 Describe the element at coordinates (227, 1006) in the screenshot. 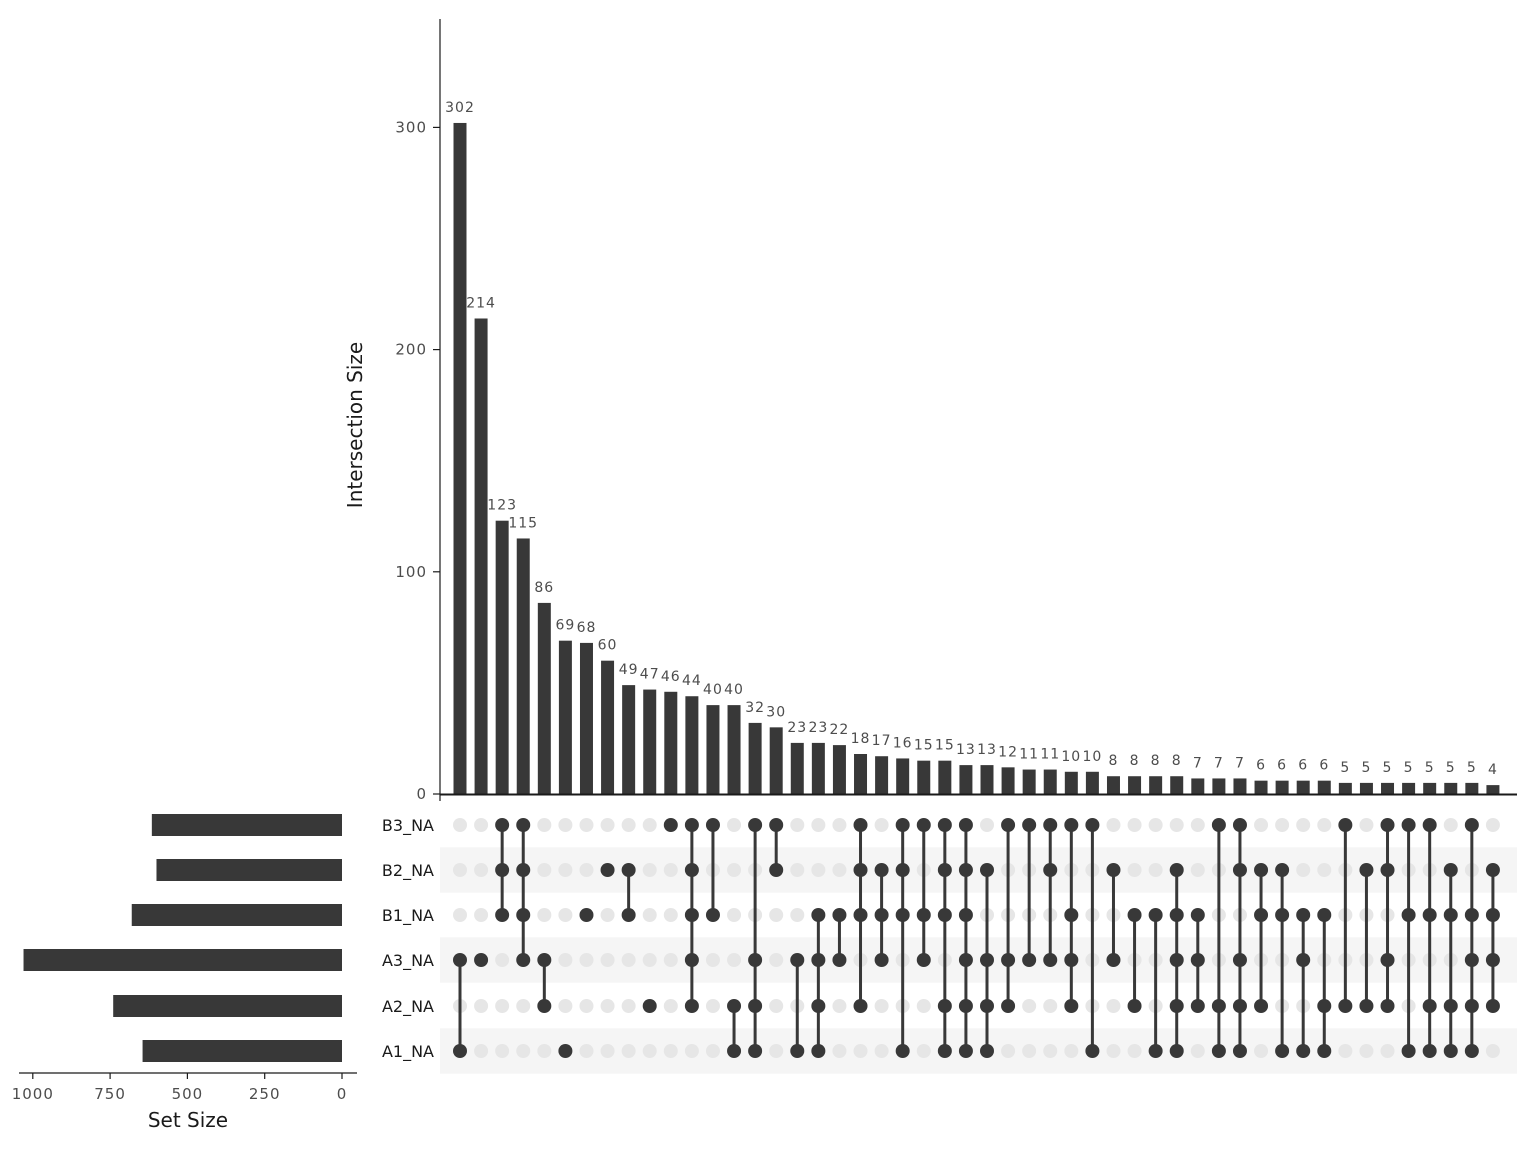

I see `set-size-bar` at that location.